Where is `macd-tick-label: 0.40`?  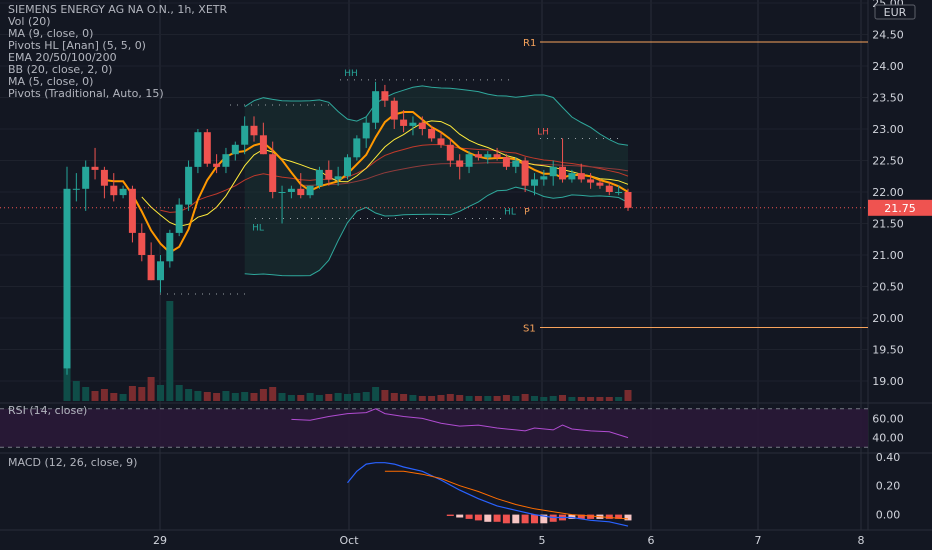
macd-tick-label: 0.40 is located at coordinates (888, 457).